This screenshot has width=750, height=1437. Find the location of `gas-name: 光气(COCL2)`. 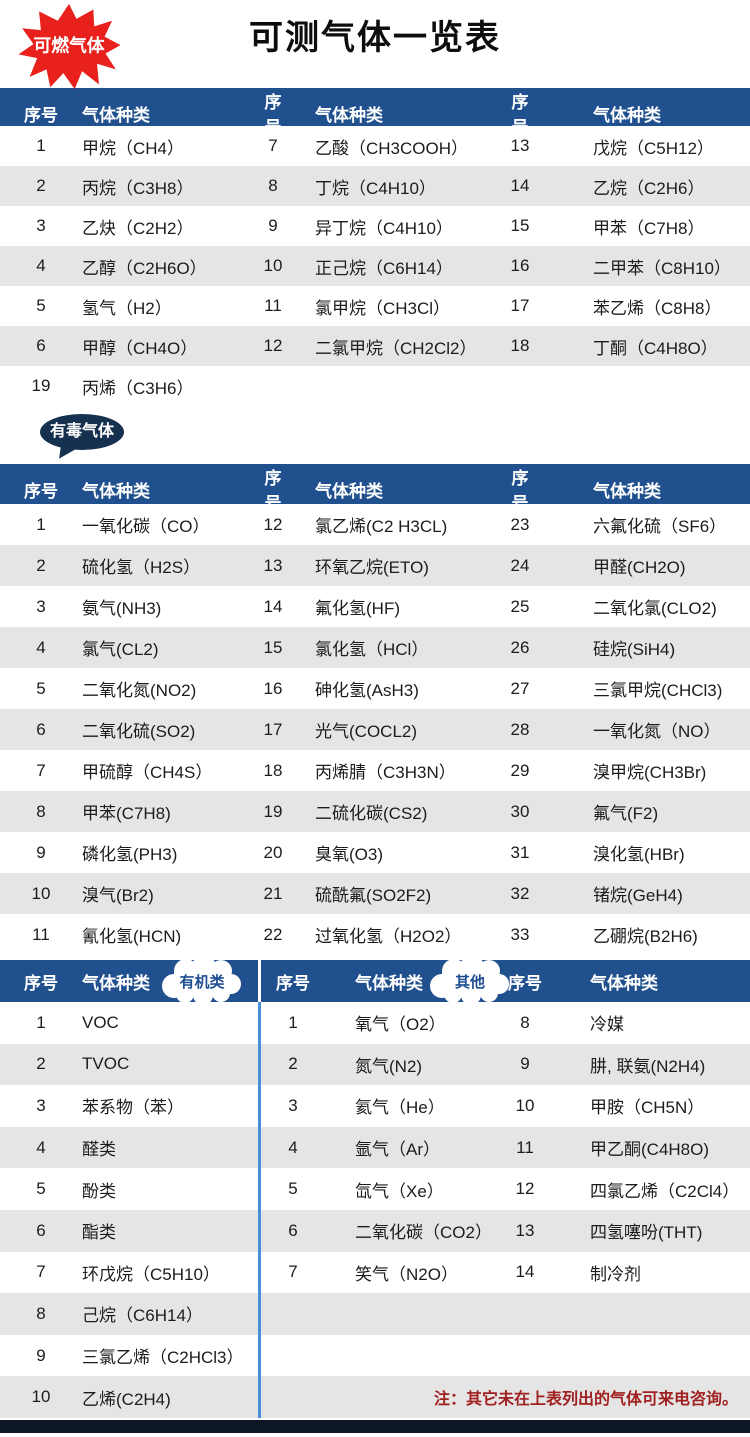

gas-name: 光气(COCL2) is located at coordinates (366, 731).